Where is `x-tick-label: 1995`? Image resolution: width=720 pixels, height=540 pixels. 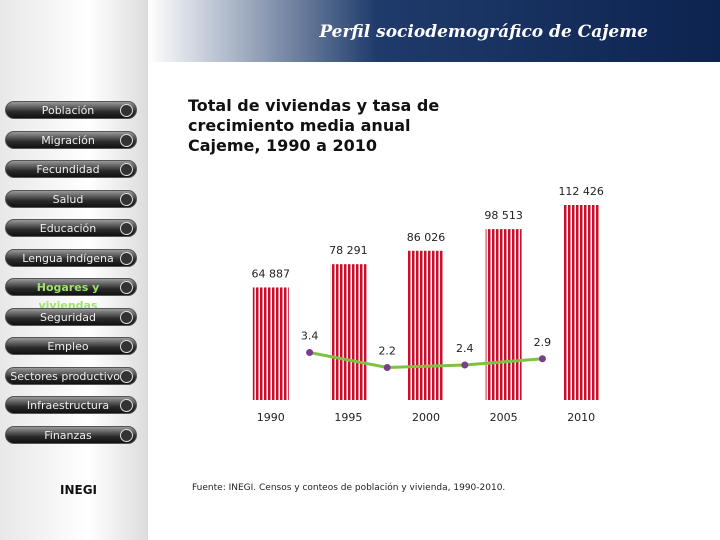 x-tick-label: 1995 is located at coordinates (348, 417).